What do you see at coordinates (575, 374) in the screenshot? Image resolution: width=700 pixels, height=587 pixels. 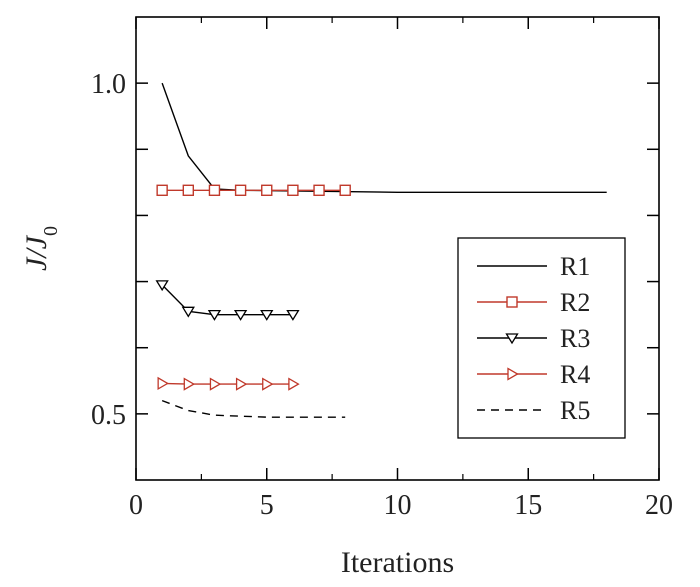 I see `legend-label-r4: R4` at bounding box center [575, 374].